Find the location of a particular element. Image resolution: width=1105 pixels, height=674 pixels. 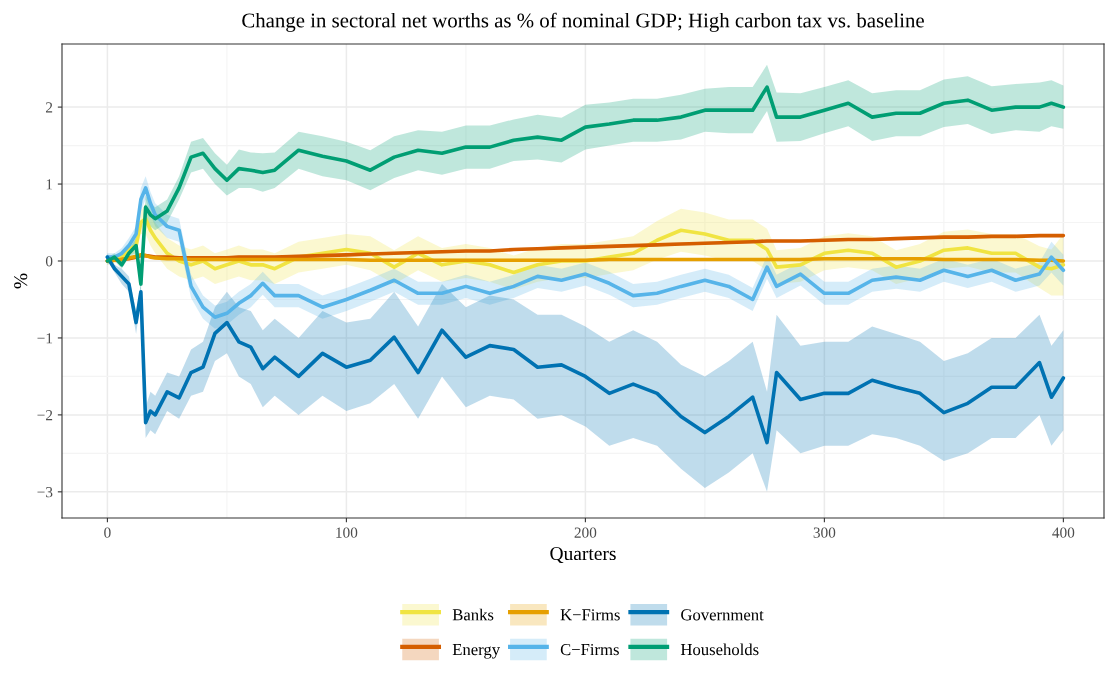

legend-label: Energy is located at coordinates (476, 651).